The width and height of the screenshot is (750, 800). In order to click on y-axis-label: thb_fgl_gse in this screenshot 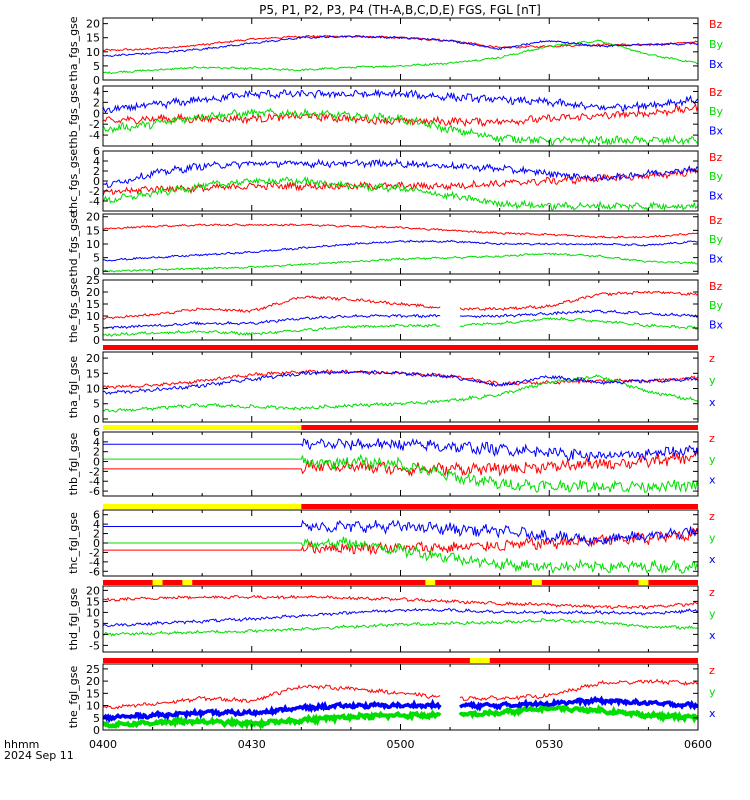, I will do `click(73, 463)`.